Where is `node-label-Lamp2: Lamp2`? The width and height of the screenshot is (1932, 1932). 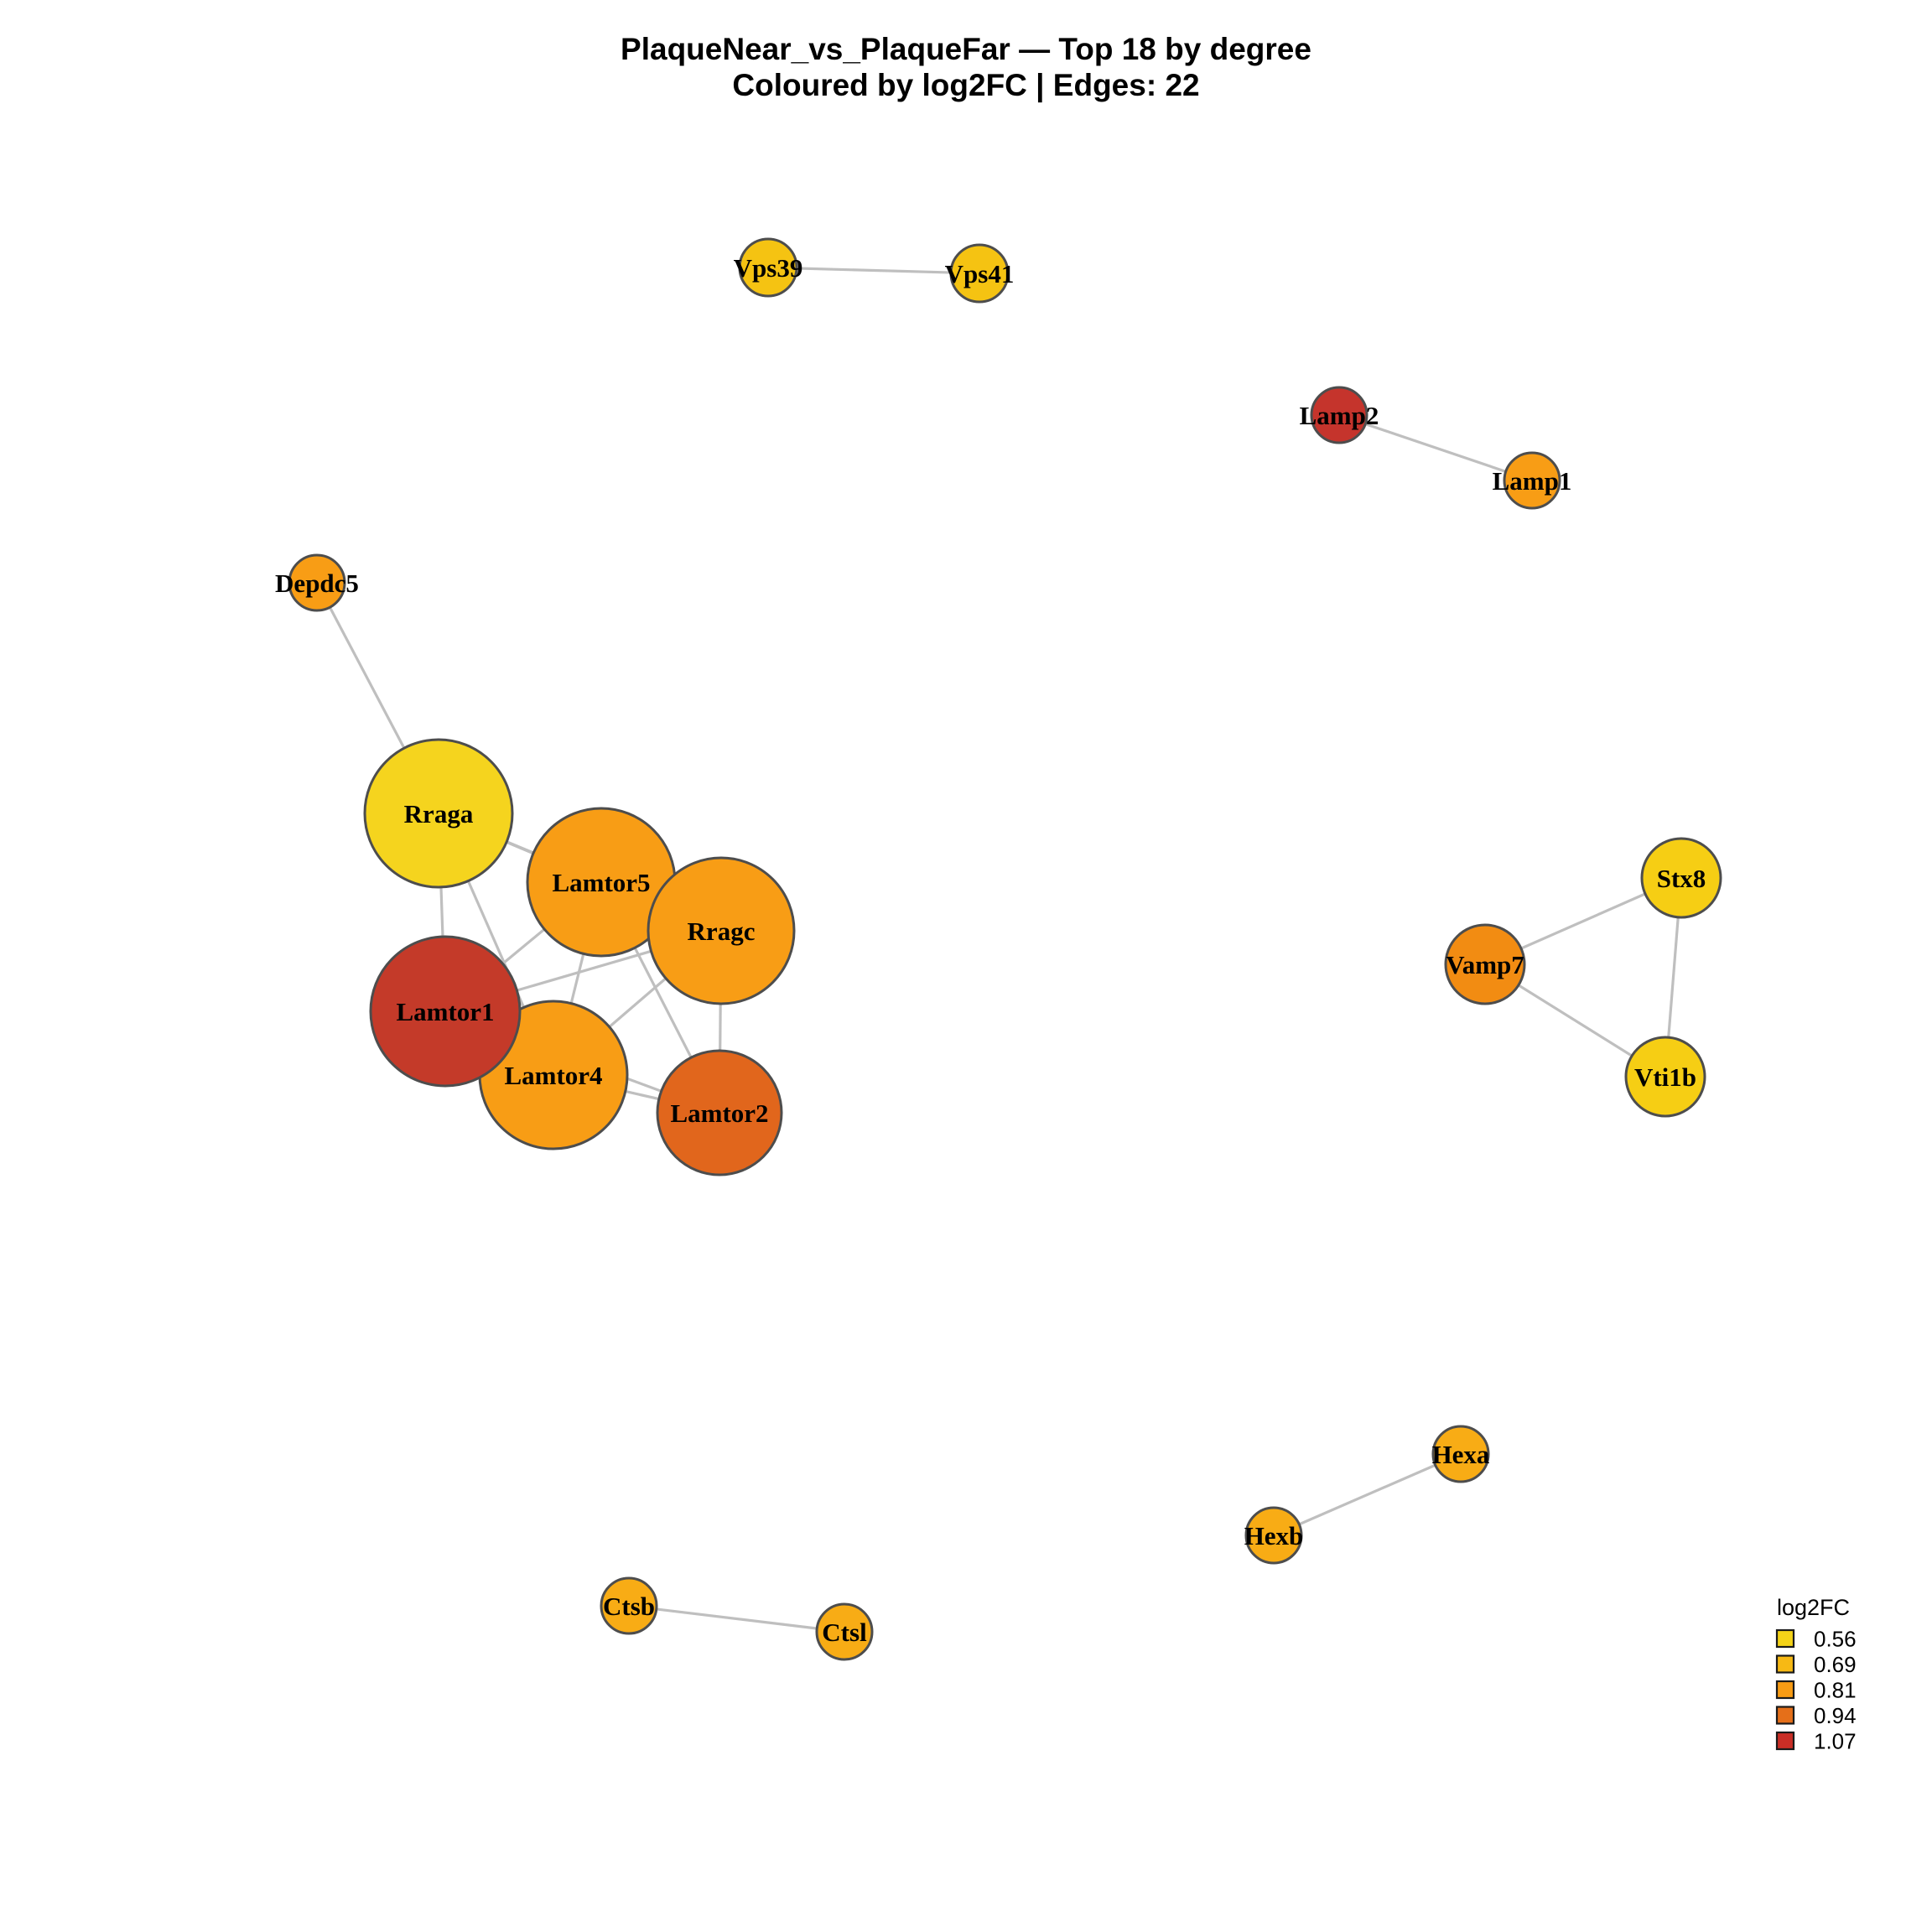 node-label-Lamp2: Lamp2 is located at coordinates (1339, 415).